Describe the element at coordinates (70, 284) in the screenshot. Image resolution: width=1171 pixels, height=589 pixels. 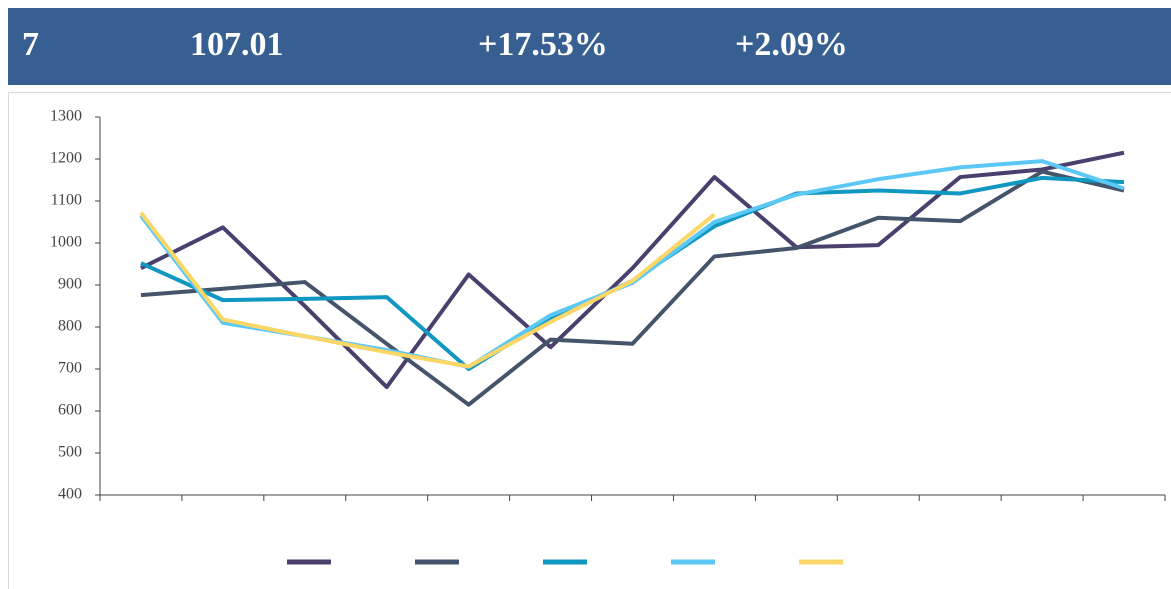
I see `y-tick-label: 900` at that location.